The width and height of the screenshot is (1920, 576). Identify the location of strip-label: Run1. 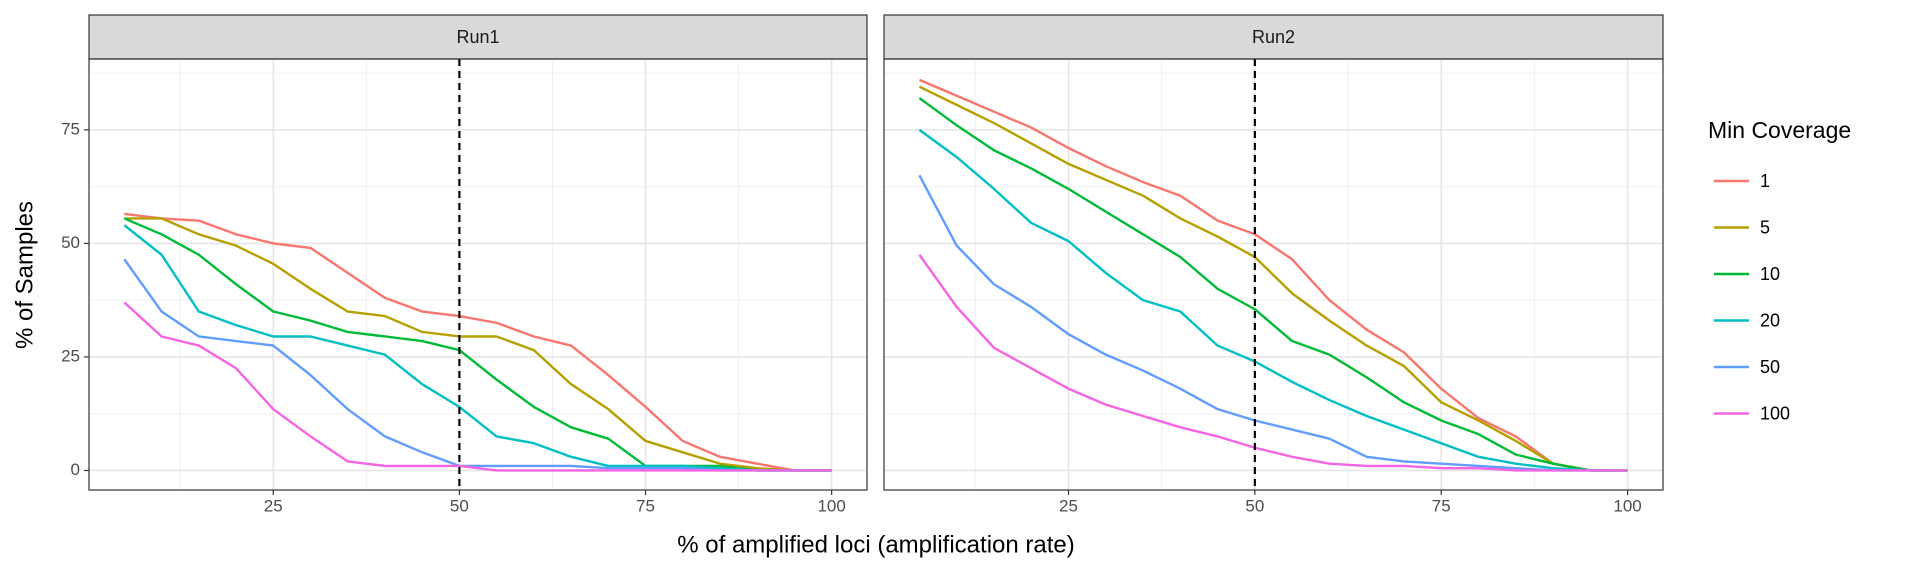
(477, 37).